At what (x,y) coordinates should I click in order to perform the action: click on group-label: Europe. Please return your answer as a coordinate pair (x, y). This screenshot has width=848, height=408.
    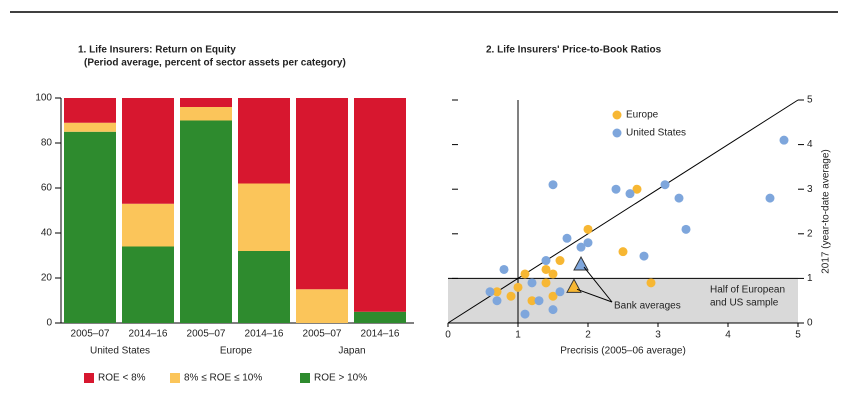
    Looking at the image, I should click on (236, 351).